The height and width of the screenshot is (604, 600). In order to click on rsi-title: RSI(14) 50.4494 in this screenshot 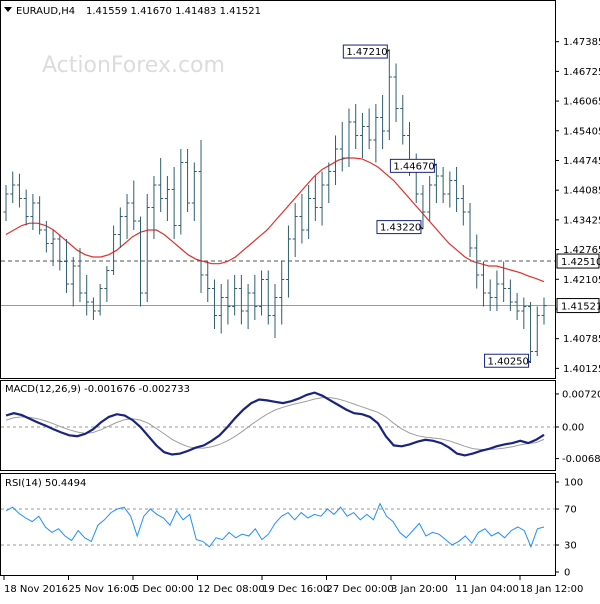, I will do `click(45, 483)`.